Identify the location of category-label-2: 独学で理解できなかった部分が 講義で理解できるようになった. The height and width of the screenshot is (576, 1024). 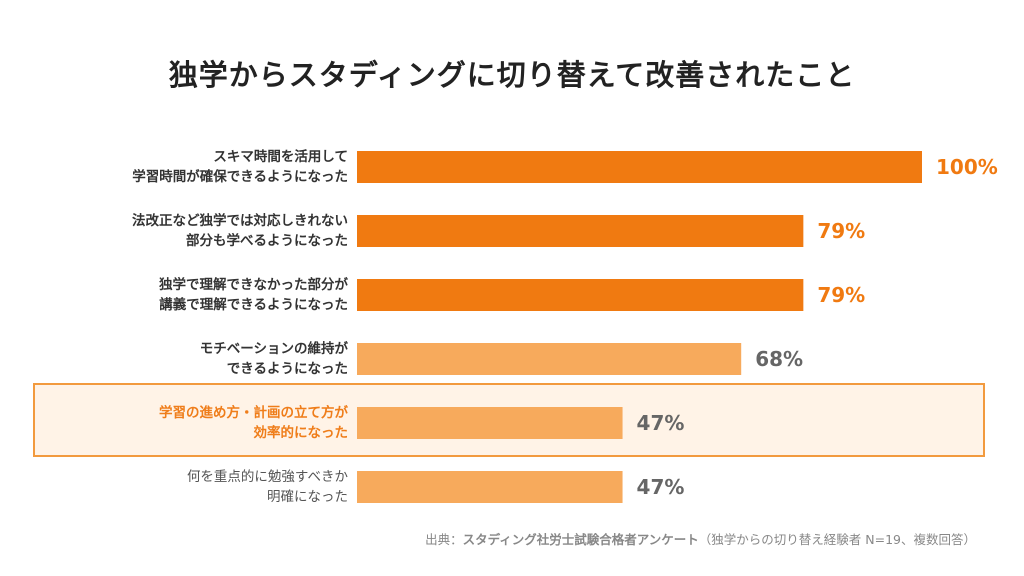
(188, 295).